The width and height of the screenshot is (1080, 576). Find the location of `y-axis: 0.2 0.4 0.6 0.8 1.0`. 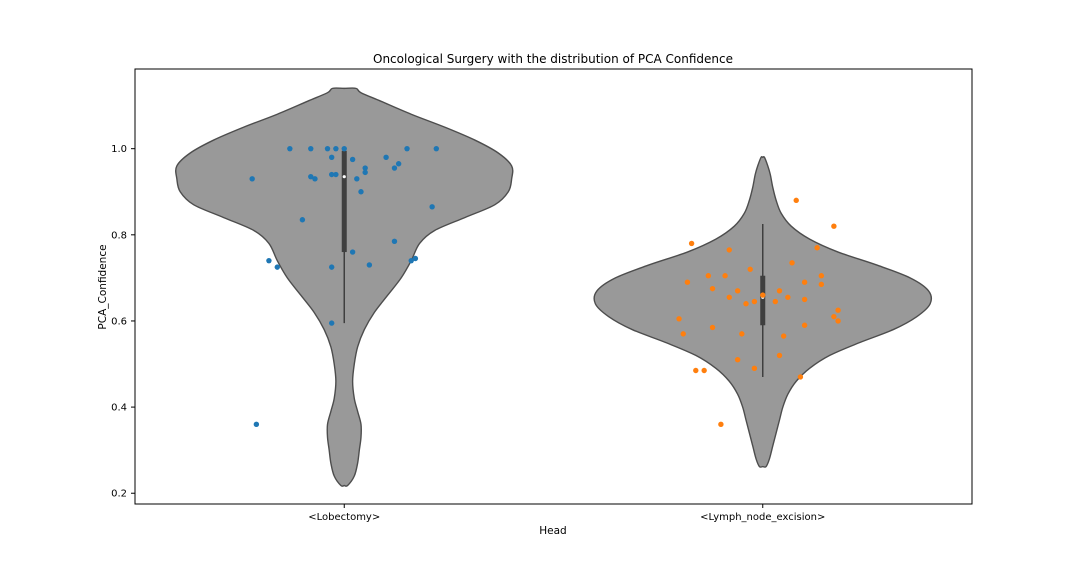

y-axis: 0.2 0.4 0.6 0.8 1.0 is located at coordinates (123, 322).